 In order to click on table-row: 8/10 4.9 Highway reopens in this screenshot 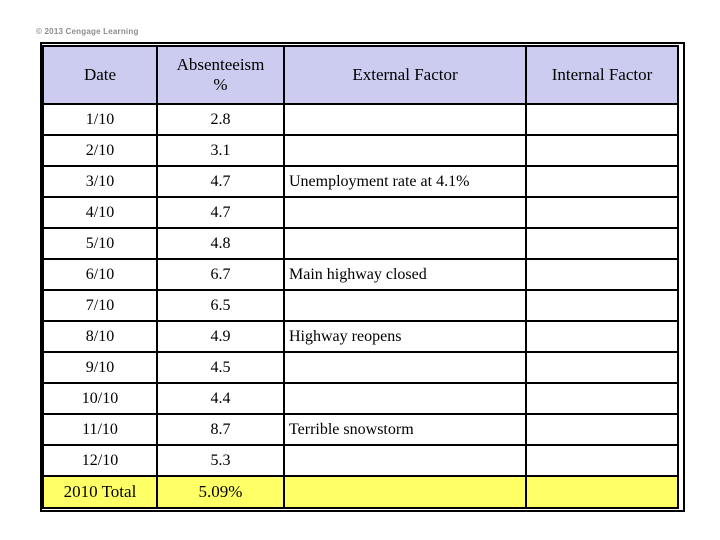, I will do `click(360, 336)`.